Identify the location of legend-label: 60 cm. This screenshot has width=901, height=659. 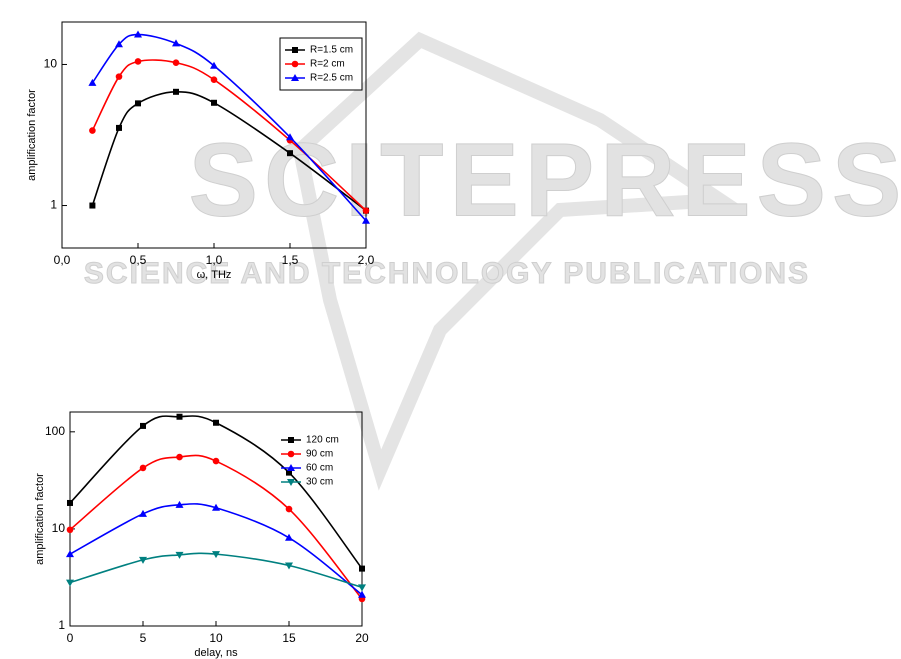
(319, 468).